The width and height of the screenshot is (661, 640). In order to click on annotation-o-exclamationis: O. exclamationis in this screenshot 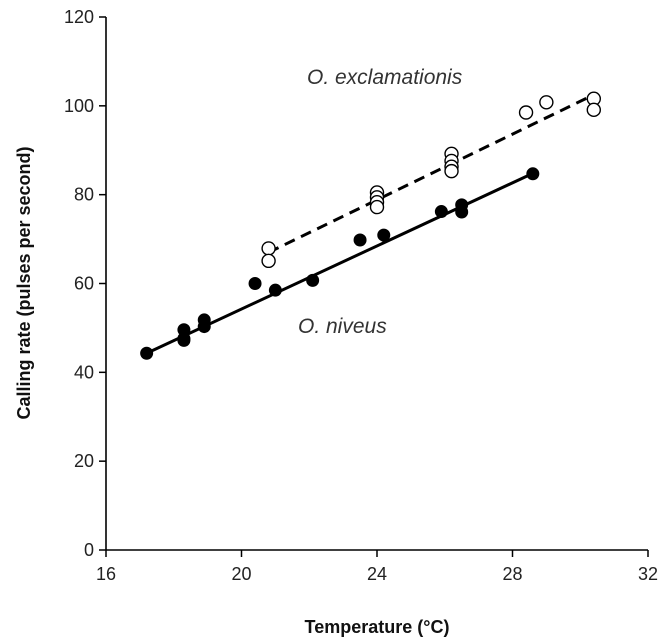, I will do `click(385, 77)`.